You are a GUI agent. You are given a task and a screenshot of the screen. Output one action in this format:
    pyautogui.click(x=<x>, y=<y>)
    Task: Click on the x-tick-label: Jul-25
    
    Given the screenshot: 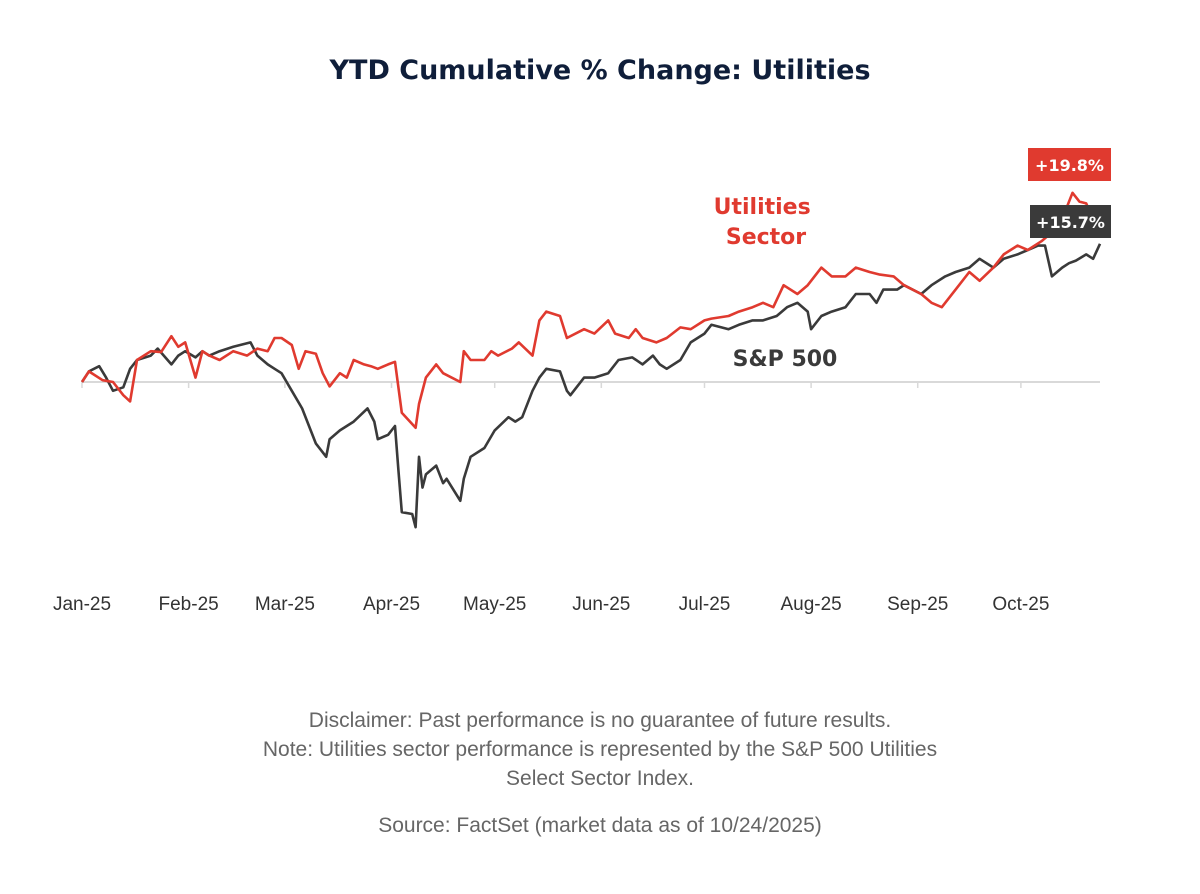 What is the action you would take?
    pyautogui.click(x=705, y=604)
    